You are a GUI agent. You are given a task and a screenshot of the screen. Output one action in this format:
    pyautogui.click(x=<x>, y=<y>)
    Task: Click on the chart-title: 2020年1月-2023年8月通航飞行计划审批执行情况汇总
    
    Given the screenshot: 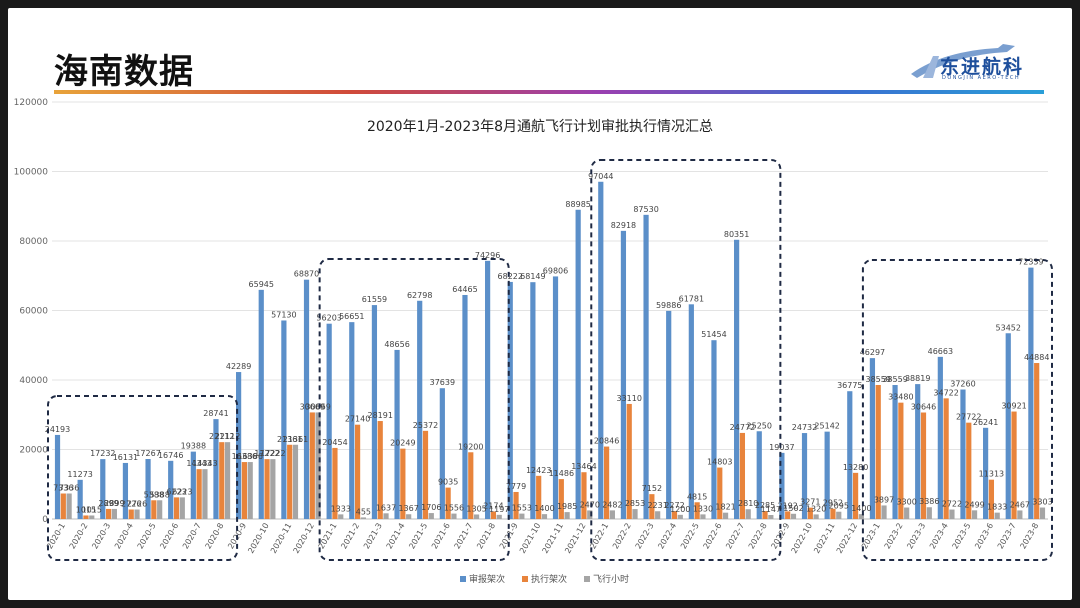 What is the action you would take?
    pyautogui.click(x=540, y=127)
    